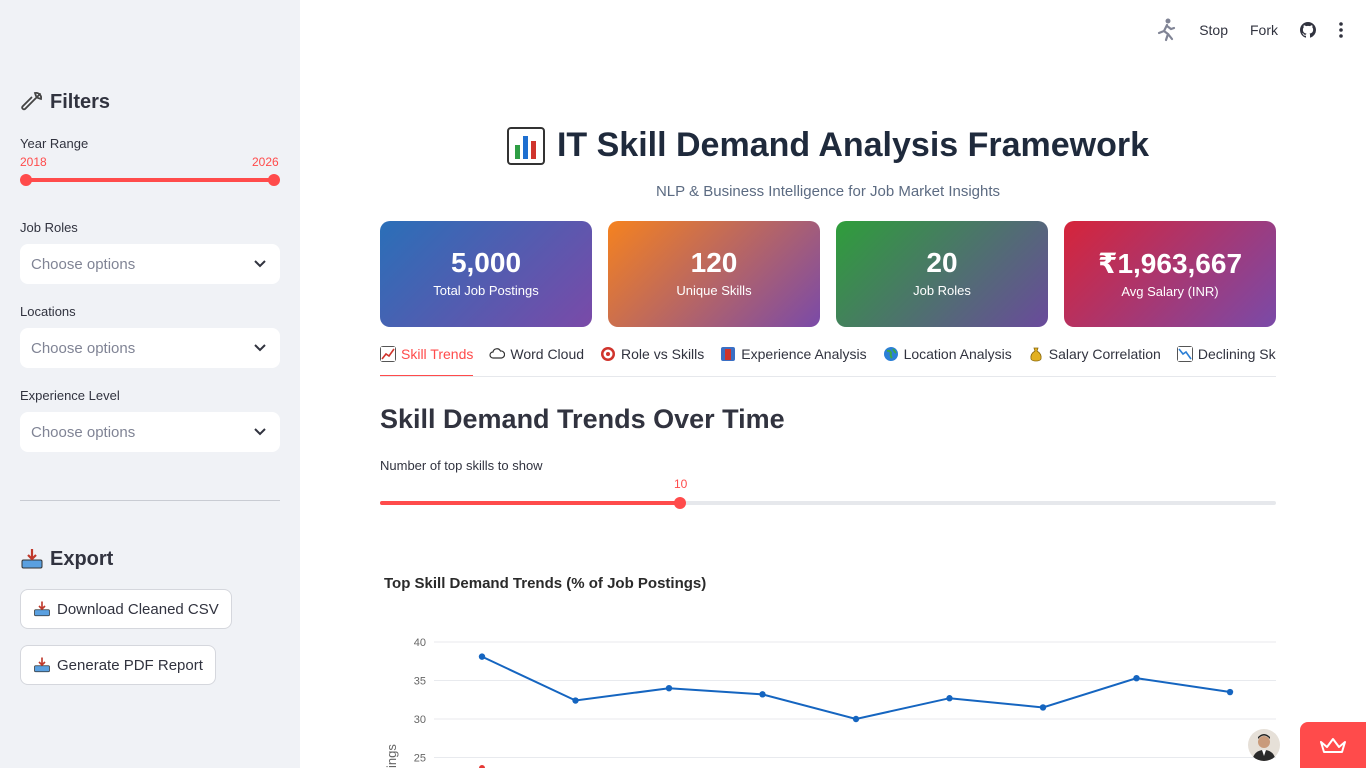 Image resolution: width=1366 pixels, height=768 pixels. I want to click on job-roles-select: Choose options, so click(150, 264).